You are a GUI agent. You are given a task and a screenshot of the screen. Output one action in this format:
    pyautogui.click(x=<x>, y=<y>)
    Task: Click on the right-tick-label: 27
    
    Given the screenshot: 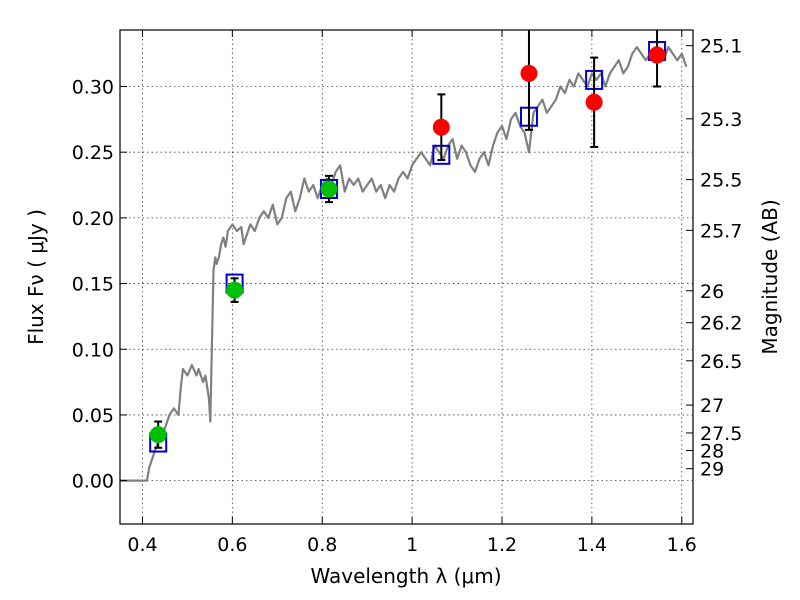 What is the action you would take?
    pyautogui.click(x=712, y=406)
    